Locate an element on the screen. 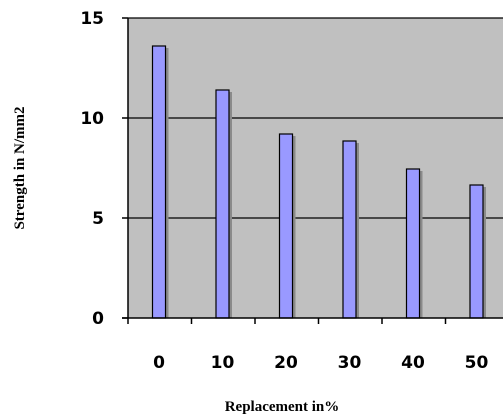 This screenshot has height=417, width=503. x-tick-label: 50 is located at coordinates (477, 363).